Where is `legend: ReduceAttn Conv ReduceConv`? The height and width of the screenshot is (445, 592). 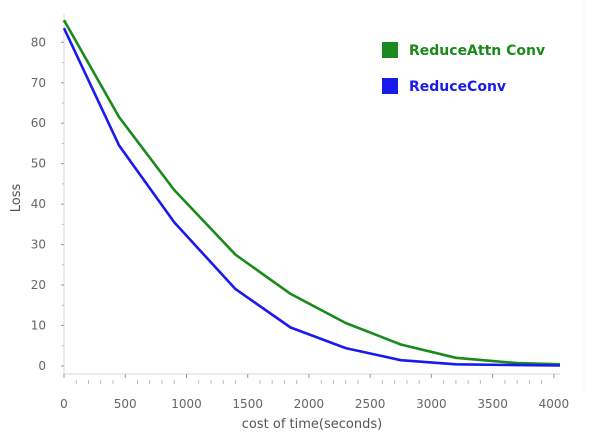 legend: ReduceAttn Conv ReduceConv is located at coordinates (463, 68).